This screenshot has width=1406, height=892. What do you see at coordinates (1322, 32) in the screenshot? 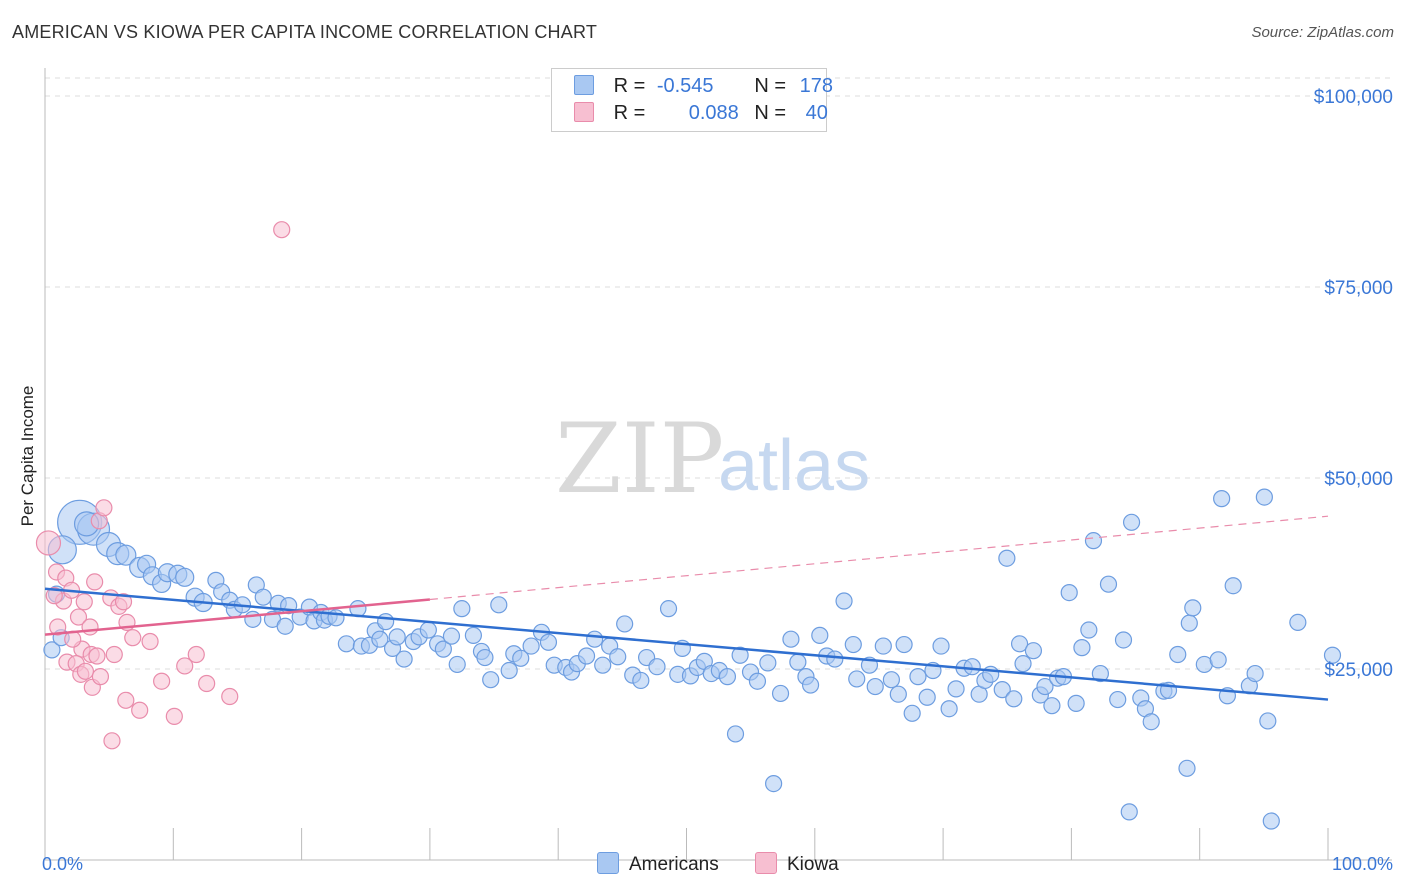
I see `source-credit: Source: ZipAtlas.com` at bounding box center [1322, 32].